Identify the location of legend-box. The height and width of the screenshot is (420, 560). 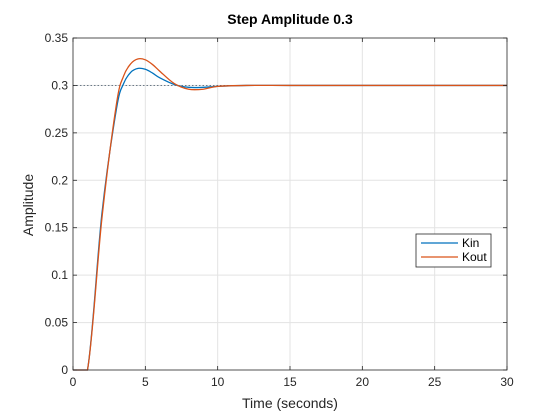
(453, 250).